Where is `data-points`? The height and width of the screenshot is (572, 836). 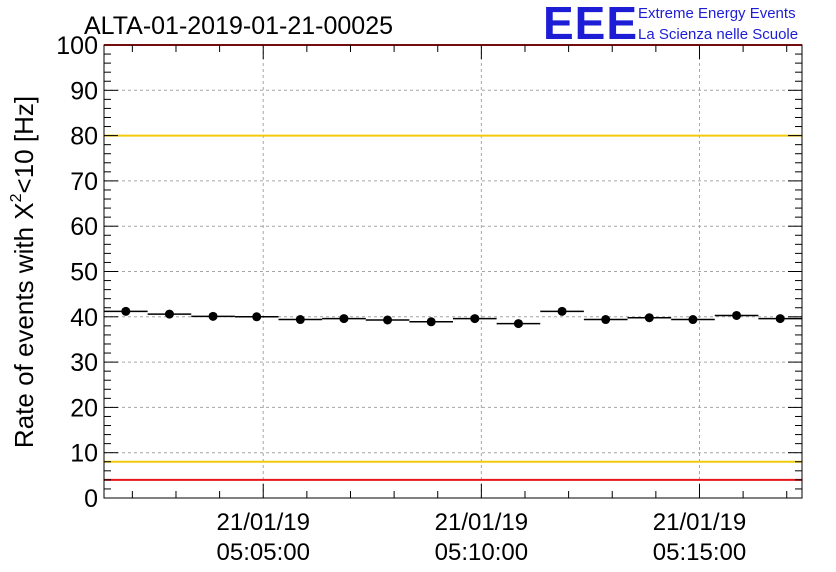
data-points is located at coordinates (453, 317).